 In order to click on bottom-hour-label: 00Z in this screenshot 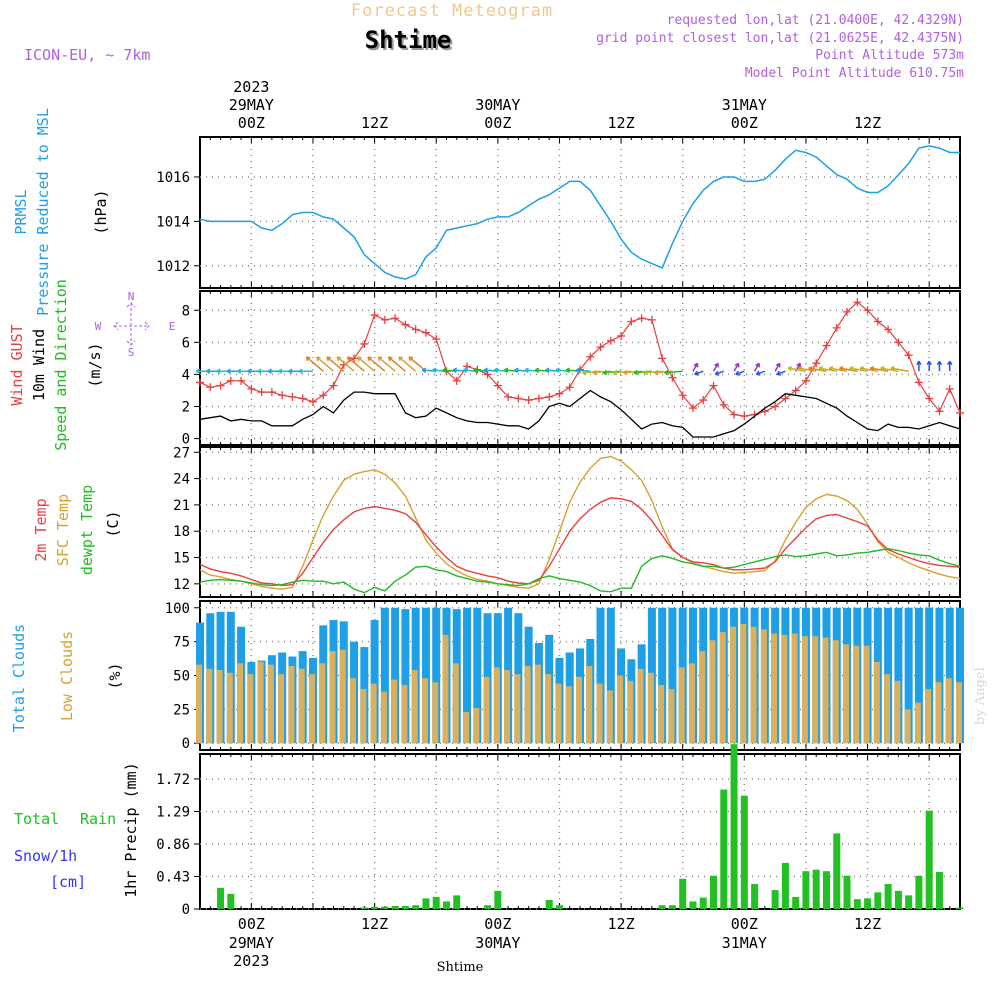, I will do `click(744, 924)`.